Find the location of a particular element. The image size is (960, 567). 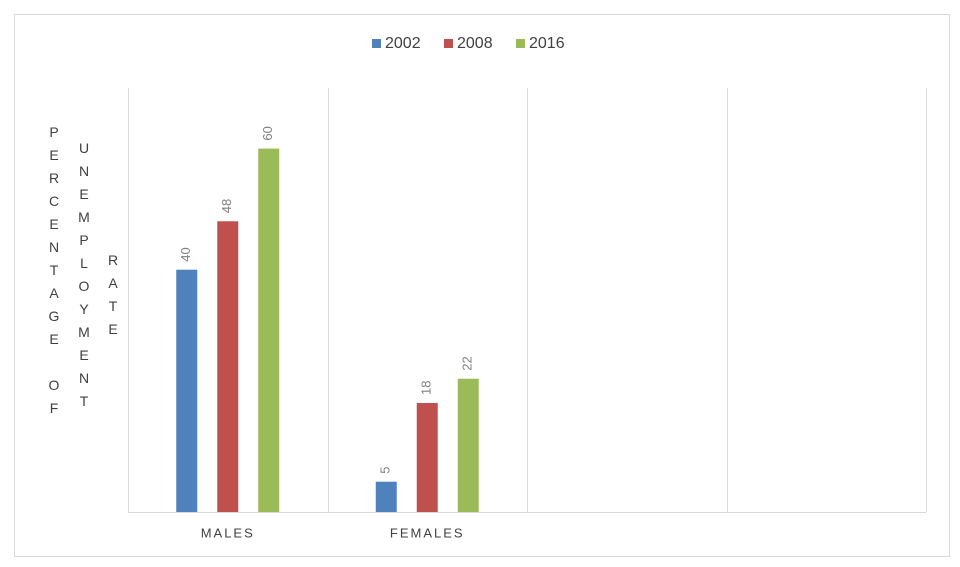

data-label: 5 is located at coordinates (385, 469).